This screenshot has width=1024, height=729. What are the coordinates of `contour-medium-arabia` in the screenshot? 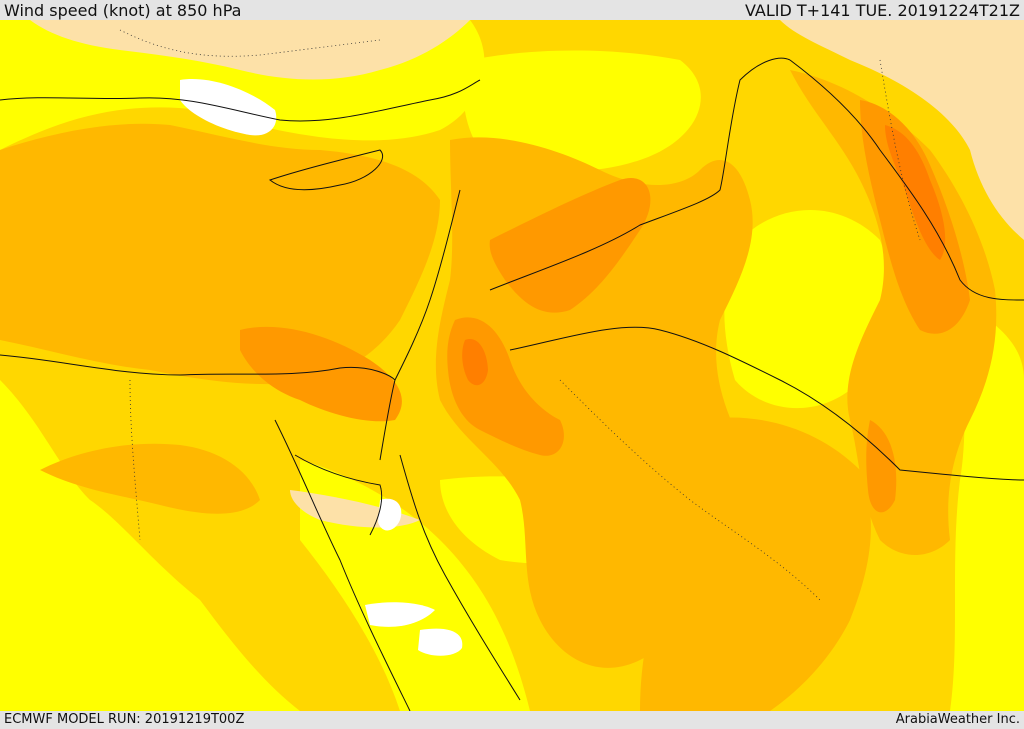 It's located at (755, 564).